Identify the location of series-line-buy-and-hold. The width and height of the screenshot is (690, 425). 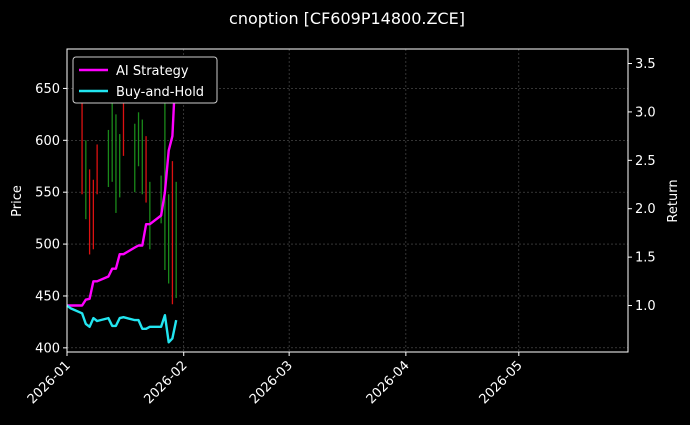
(122, 324).